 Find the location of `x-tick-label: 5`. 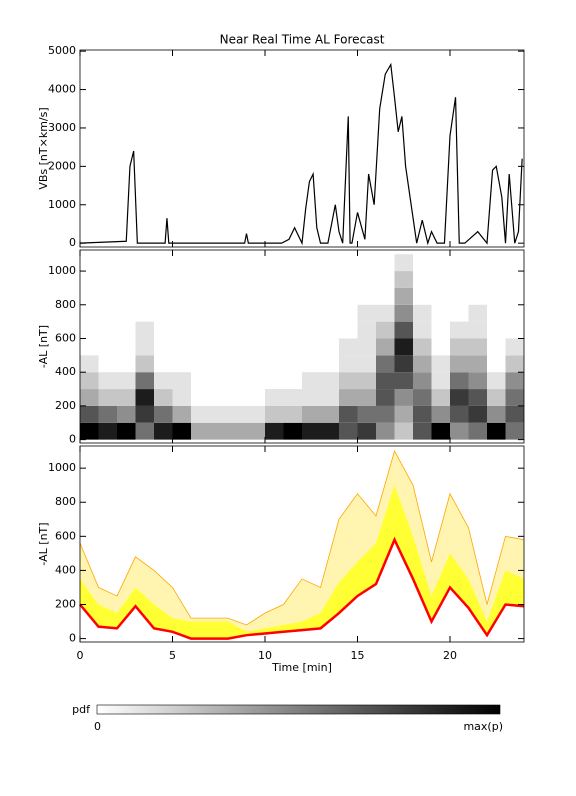

x-tick-label: 5 is located at coordinates (172, 655).